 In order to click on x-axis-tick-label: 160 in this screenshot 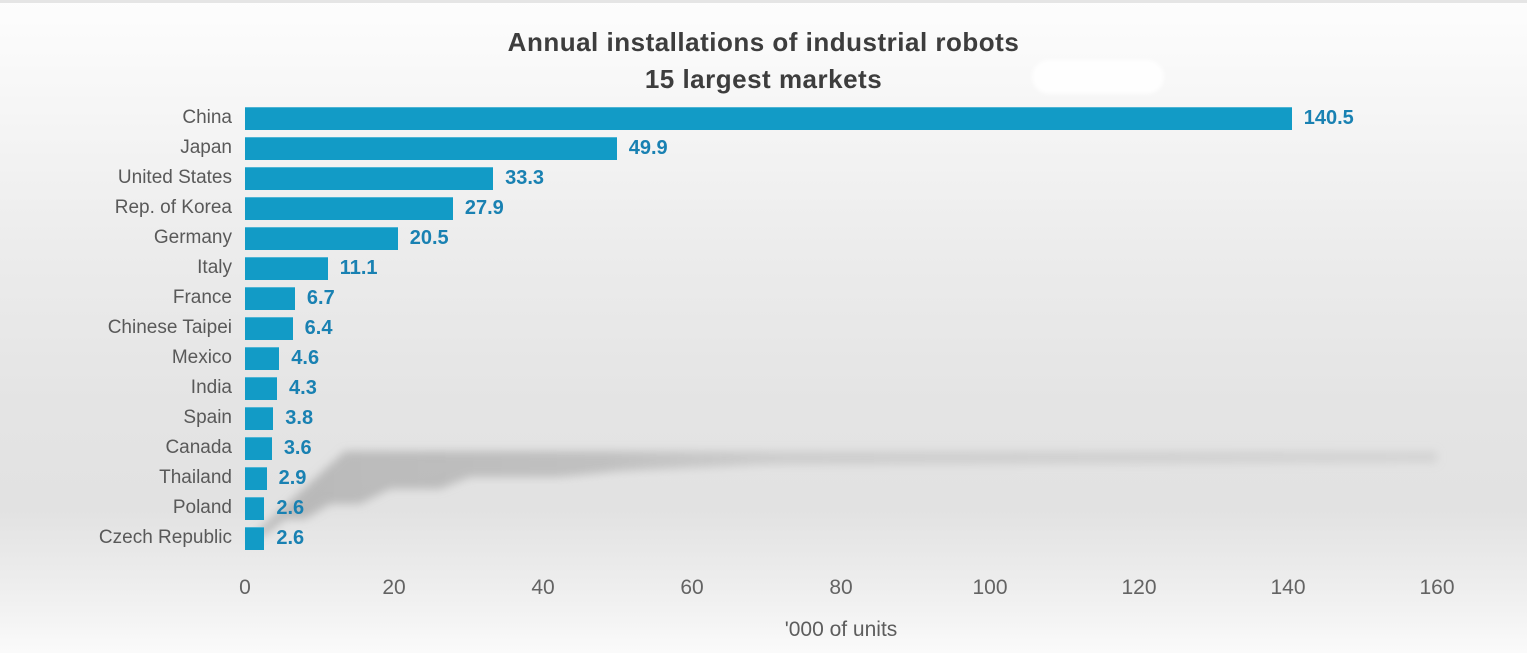, I will do `click(1437, 587)`.